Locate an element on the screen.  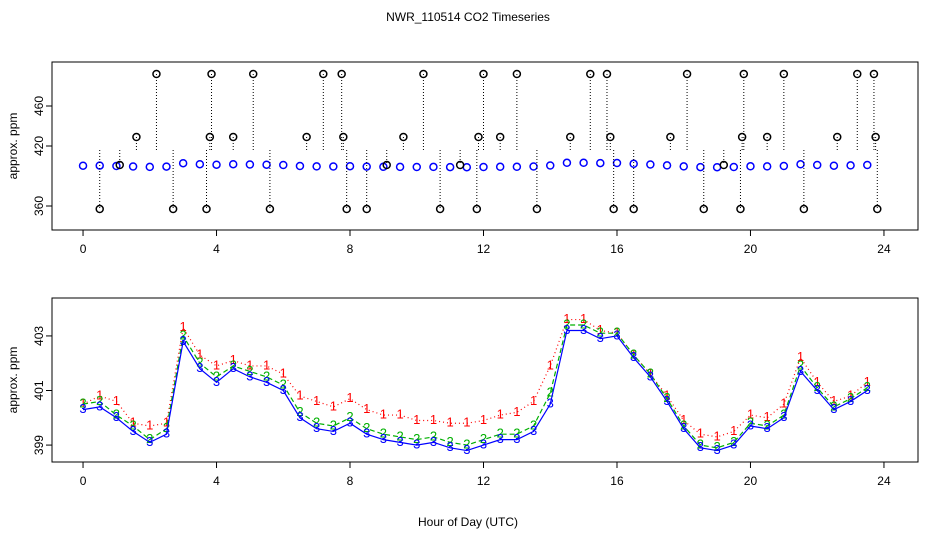
y-tick-label: 403 is located at coordinates (39, 336).